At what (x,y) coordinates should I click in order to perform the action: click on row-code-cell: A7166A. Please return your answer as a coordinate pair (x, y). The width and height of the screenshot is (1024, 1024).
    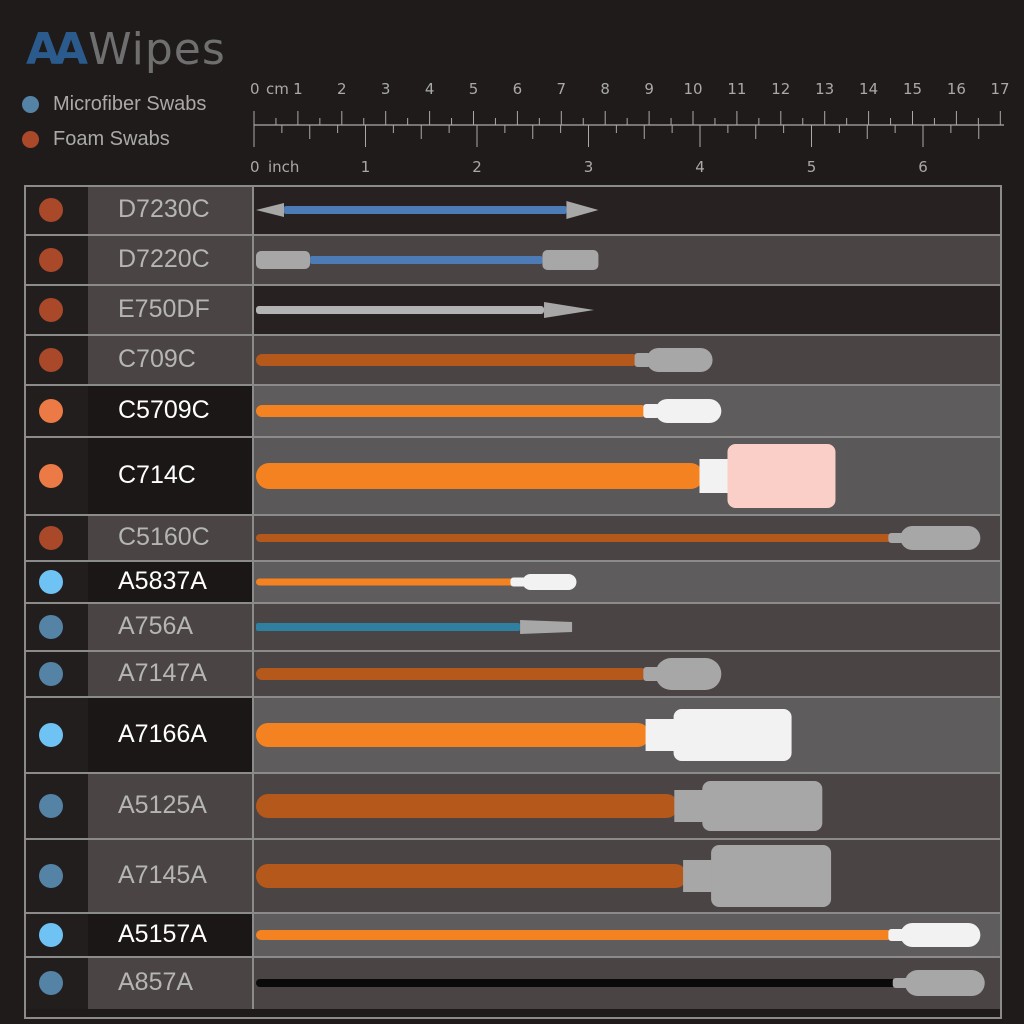
    Looking at the image, I should click on (171, 735).